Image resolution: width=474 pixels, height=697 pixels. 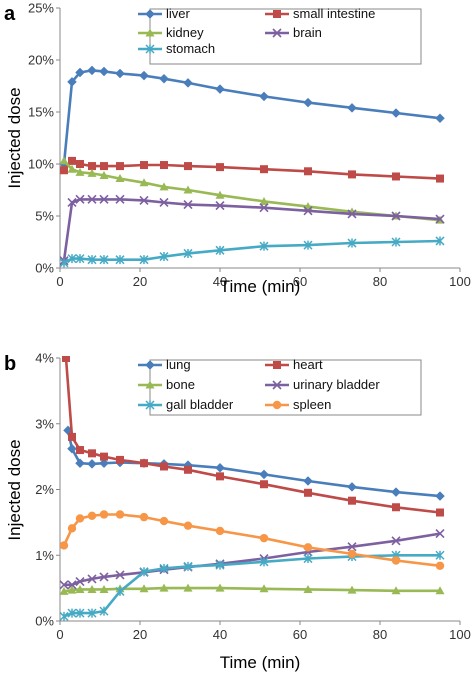 What do you see at coordinates (300, 281) in the screenshot?
I see `x-tick-label: 60` at bounding box center [300, 281].